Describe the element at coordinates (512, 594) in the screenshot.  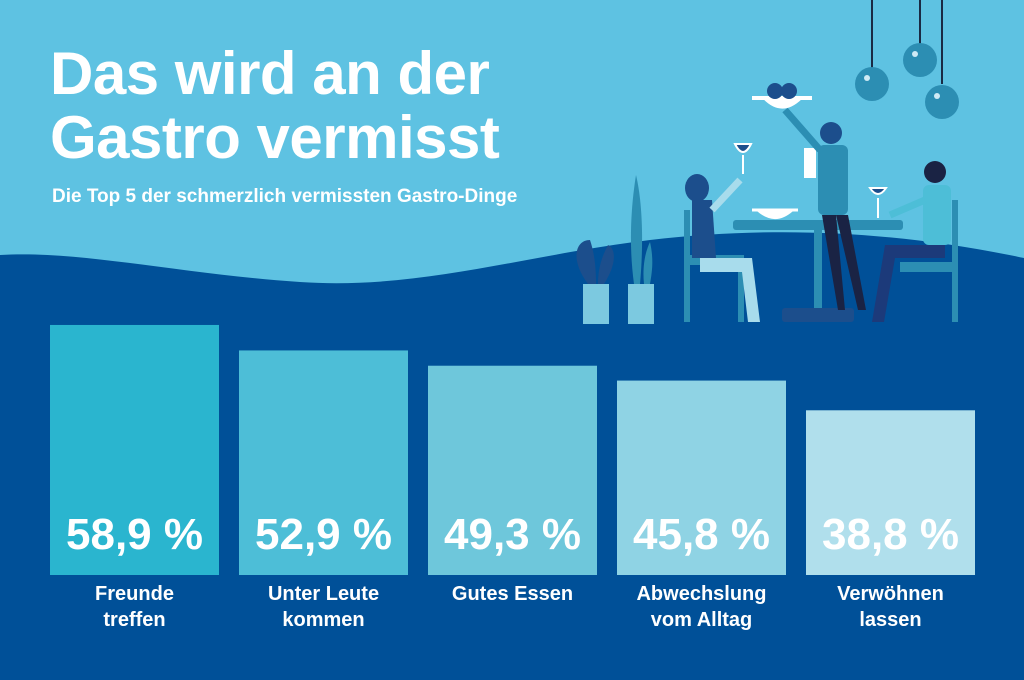
I see `category-label: Gutes Essen` at that location.